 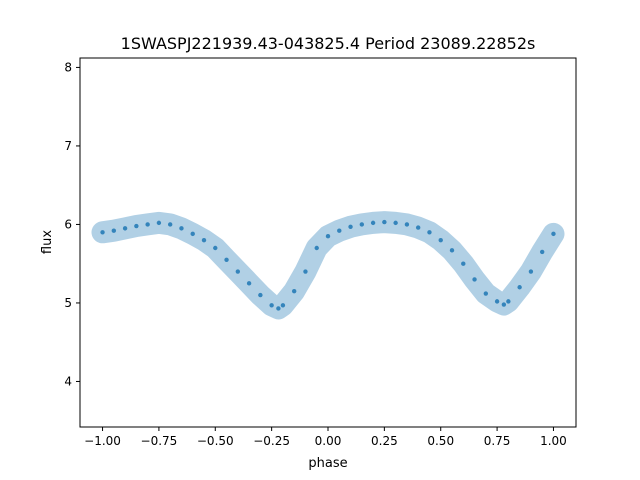 What do you see at coordinates (68, 224) in the screenshot?
I see `y-tick-label: 6` at bounding box center [68, 224].